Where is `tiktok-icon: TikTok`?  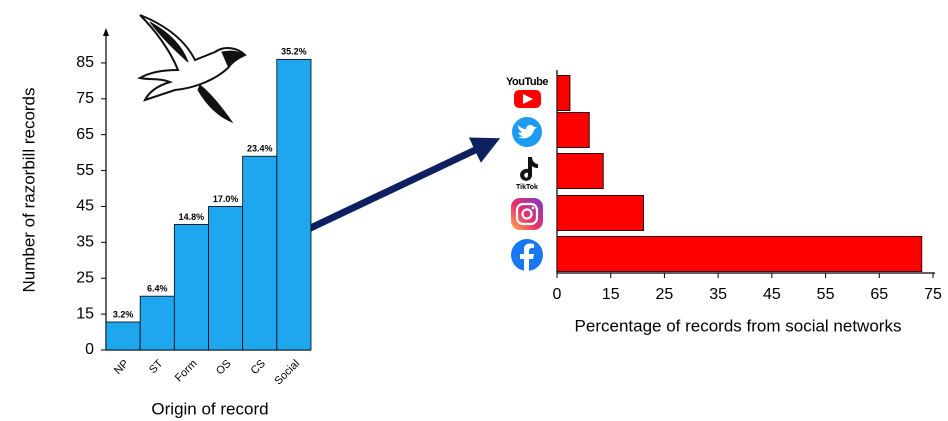 tiktok-icon: TikTok is located at coordinates (527, 174).